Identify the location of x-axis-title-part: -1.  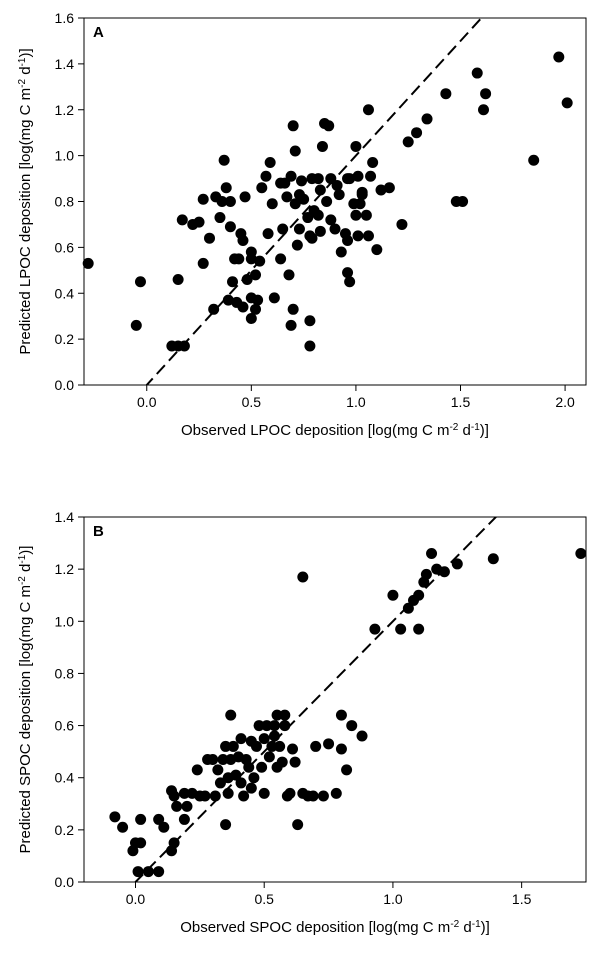
(475, 427).